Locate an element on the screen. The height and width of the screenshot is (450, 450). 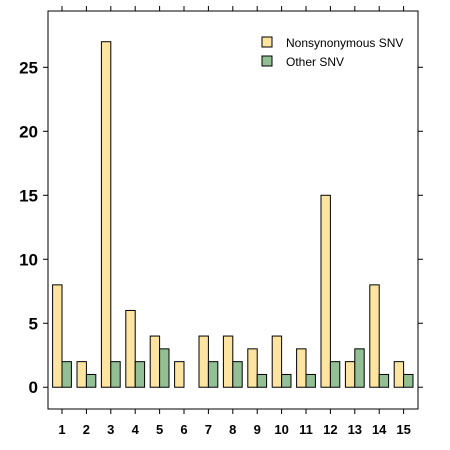
x-tick-label: 9 is located at coordinates (257, 429).